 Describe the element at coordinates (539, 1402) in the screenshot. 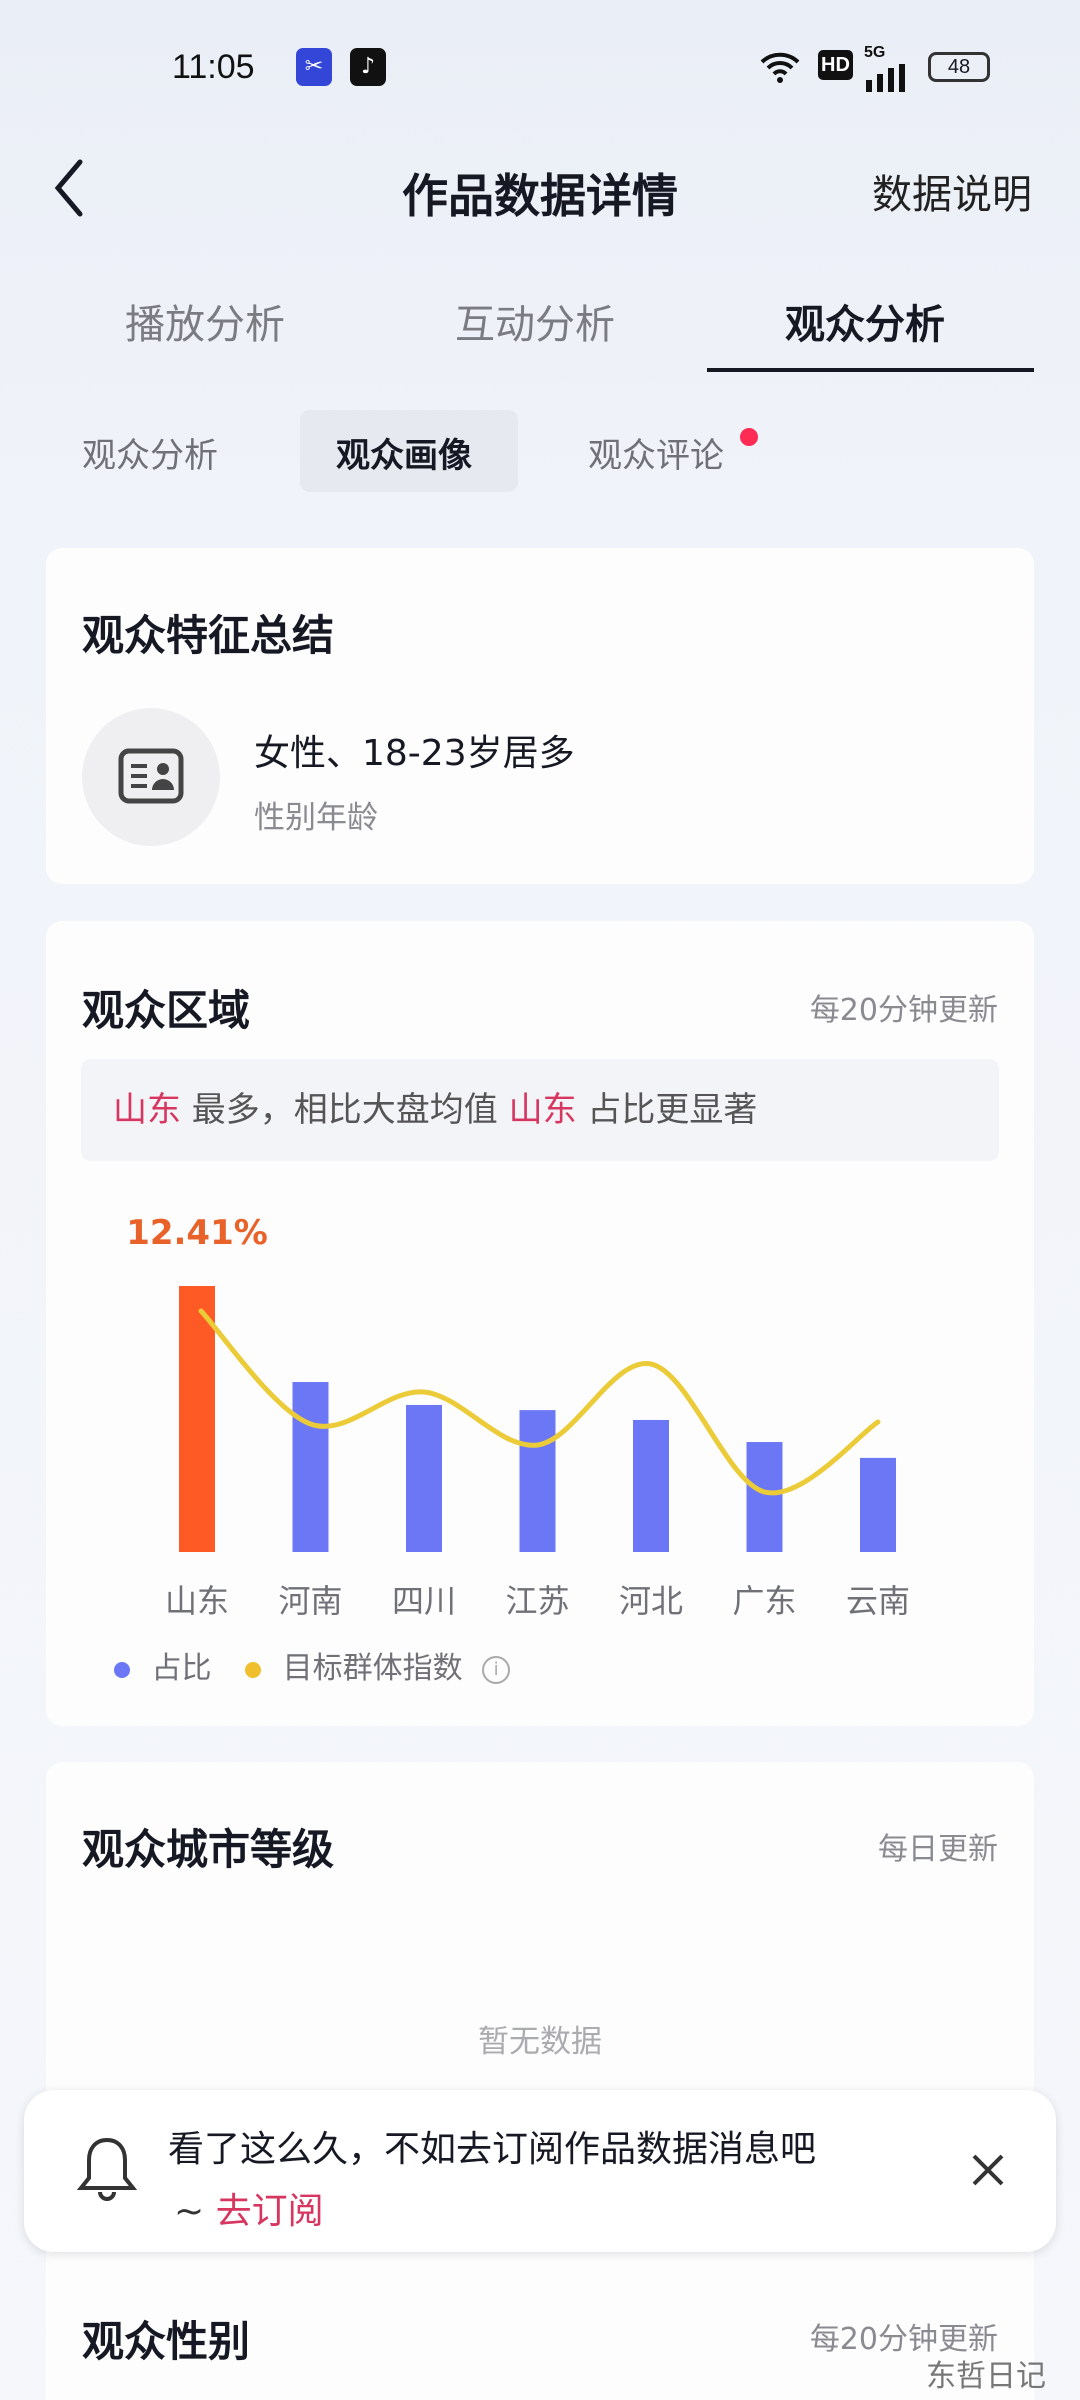

I see `index-line` at that location.